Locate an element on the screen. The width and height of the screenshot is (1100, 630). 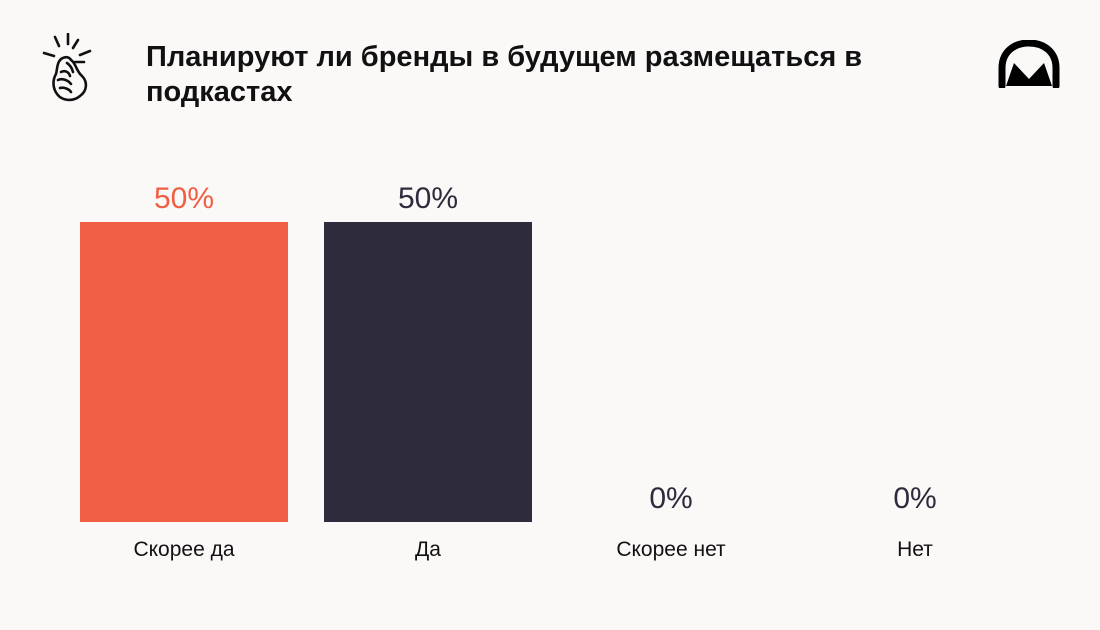
category-label-1: Скорее да is located at coordinates (183, 549).